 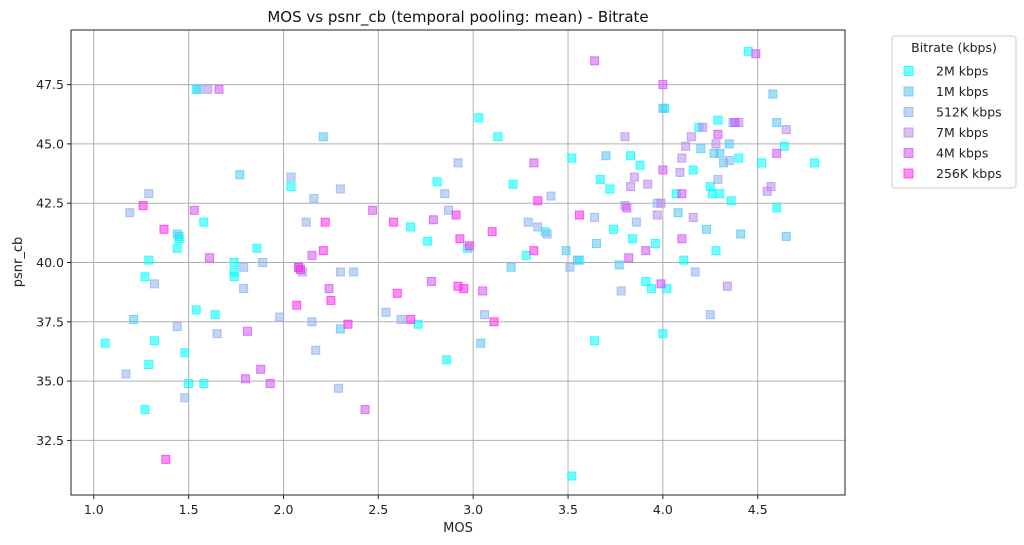 I want to click on legend-label: 1M kbps, so click(x=962, y=91).